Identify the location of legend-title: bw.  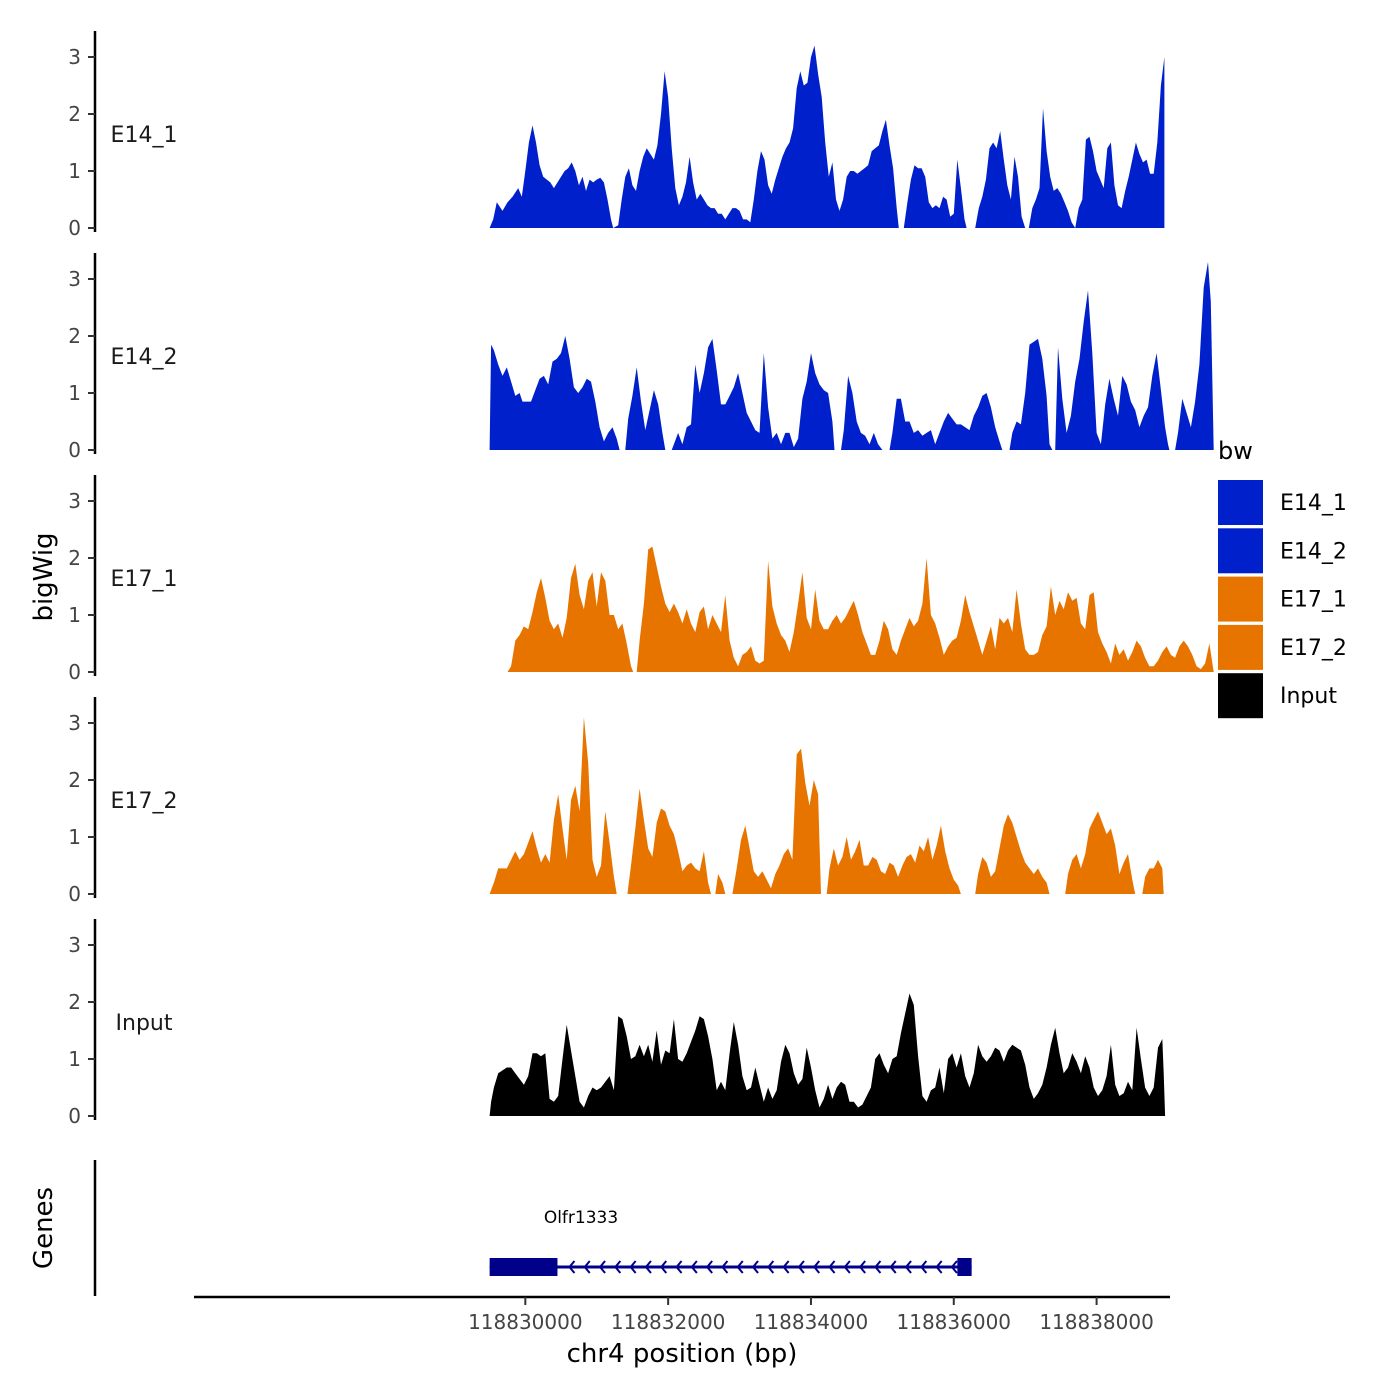
(1235, 451).